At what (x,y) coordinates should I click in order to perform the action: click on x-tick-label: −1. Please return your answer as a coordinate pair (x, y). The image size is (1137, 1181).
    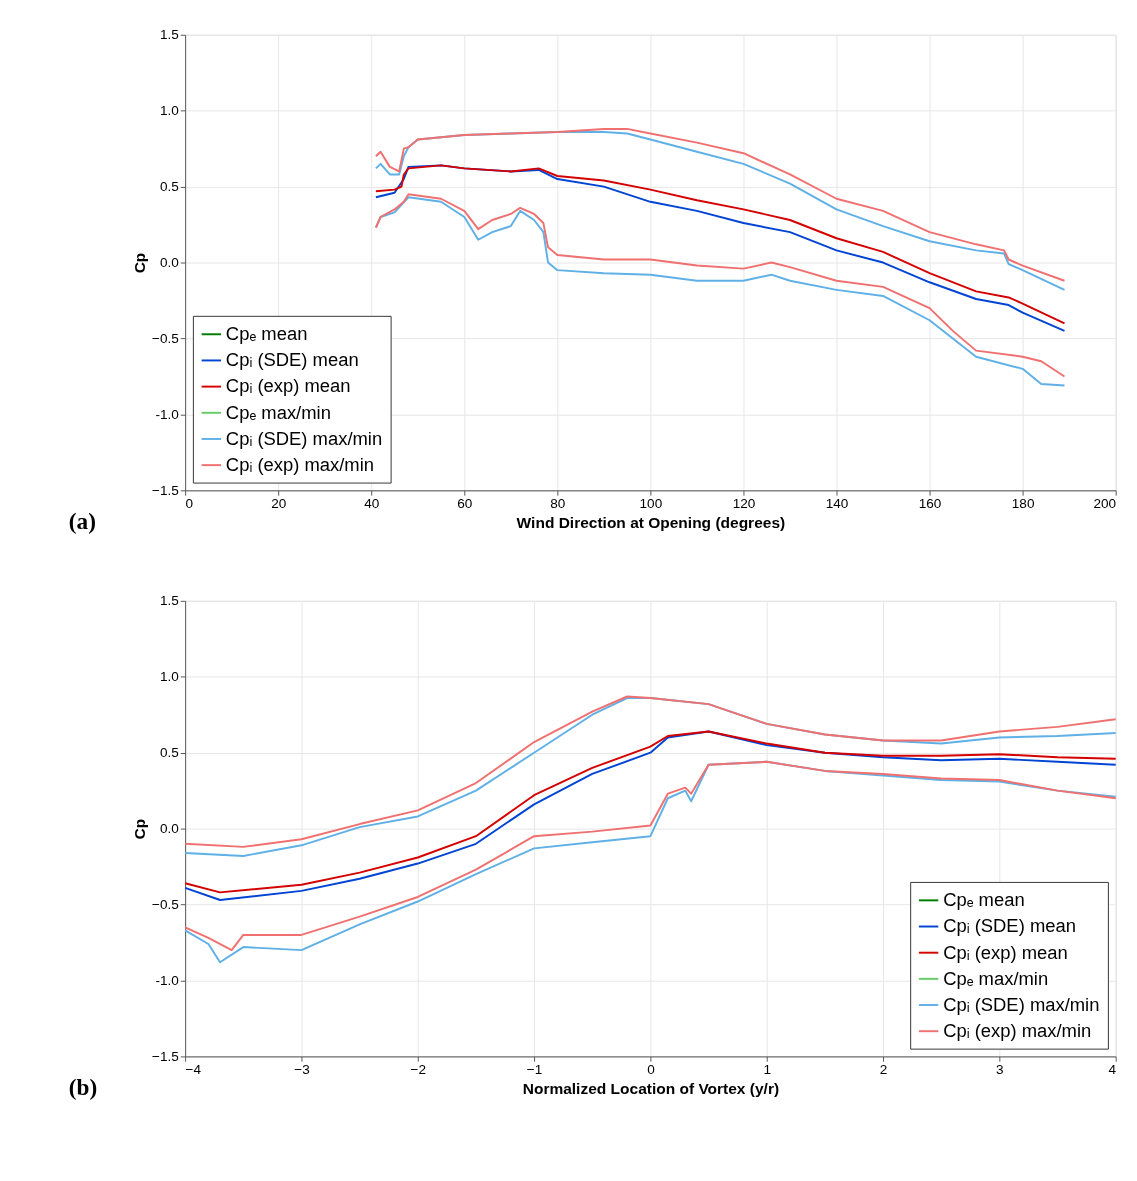
    Looking at the image, I should click on (534, 1070).